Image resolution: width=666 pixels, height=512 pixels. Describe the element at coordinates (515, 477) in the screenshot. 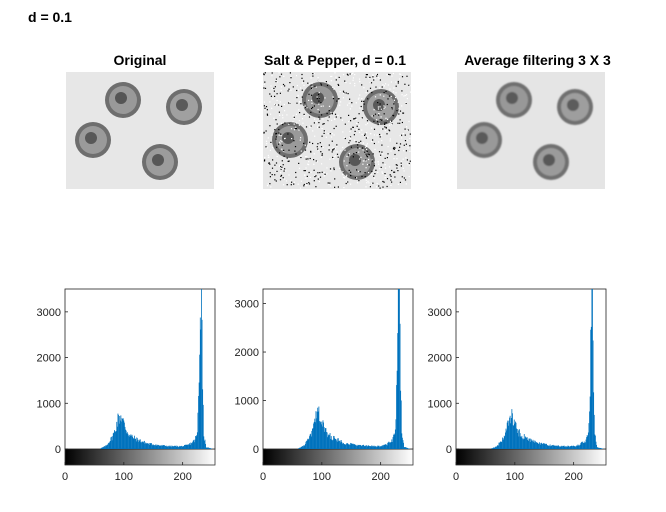

I see `x-tick-label: 100` at that location.